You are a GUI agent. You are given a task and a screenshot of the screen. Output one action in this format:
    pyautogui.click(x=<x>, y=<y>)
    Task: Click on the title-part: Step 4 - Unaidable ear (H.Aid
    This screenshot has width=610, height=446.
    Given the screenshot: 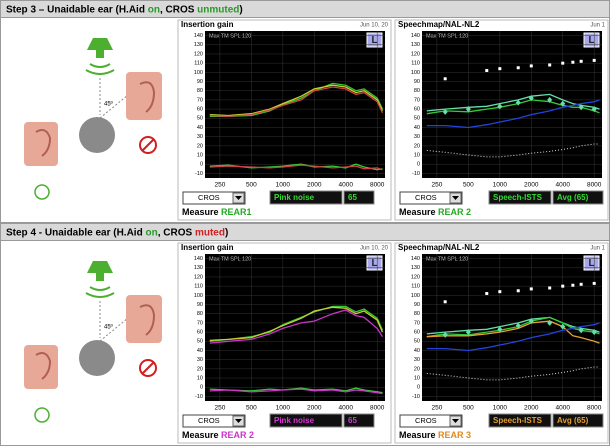 What is the action you would take?
    pyautogui.click(x=75, y=232)
    